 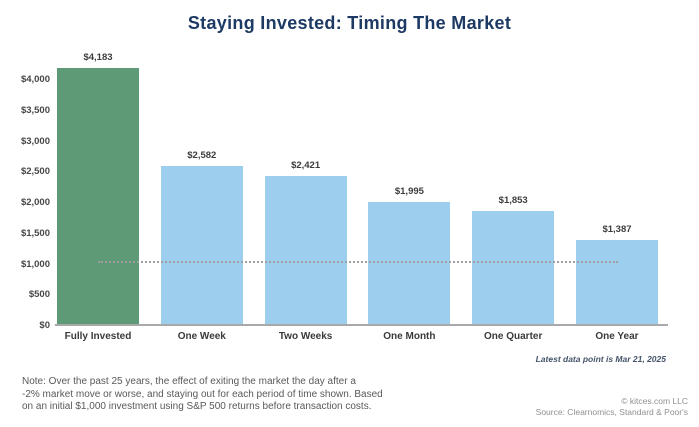 What do you see at coordinates (600, 359) in the screenshot?
I see `latest-data-note: Latest data point is Mar 21, 2025` at bounding box center [600, 359].